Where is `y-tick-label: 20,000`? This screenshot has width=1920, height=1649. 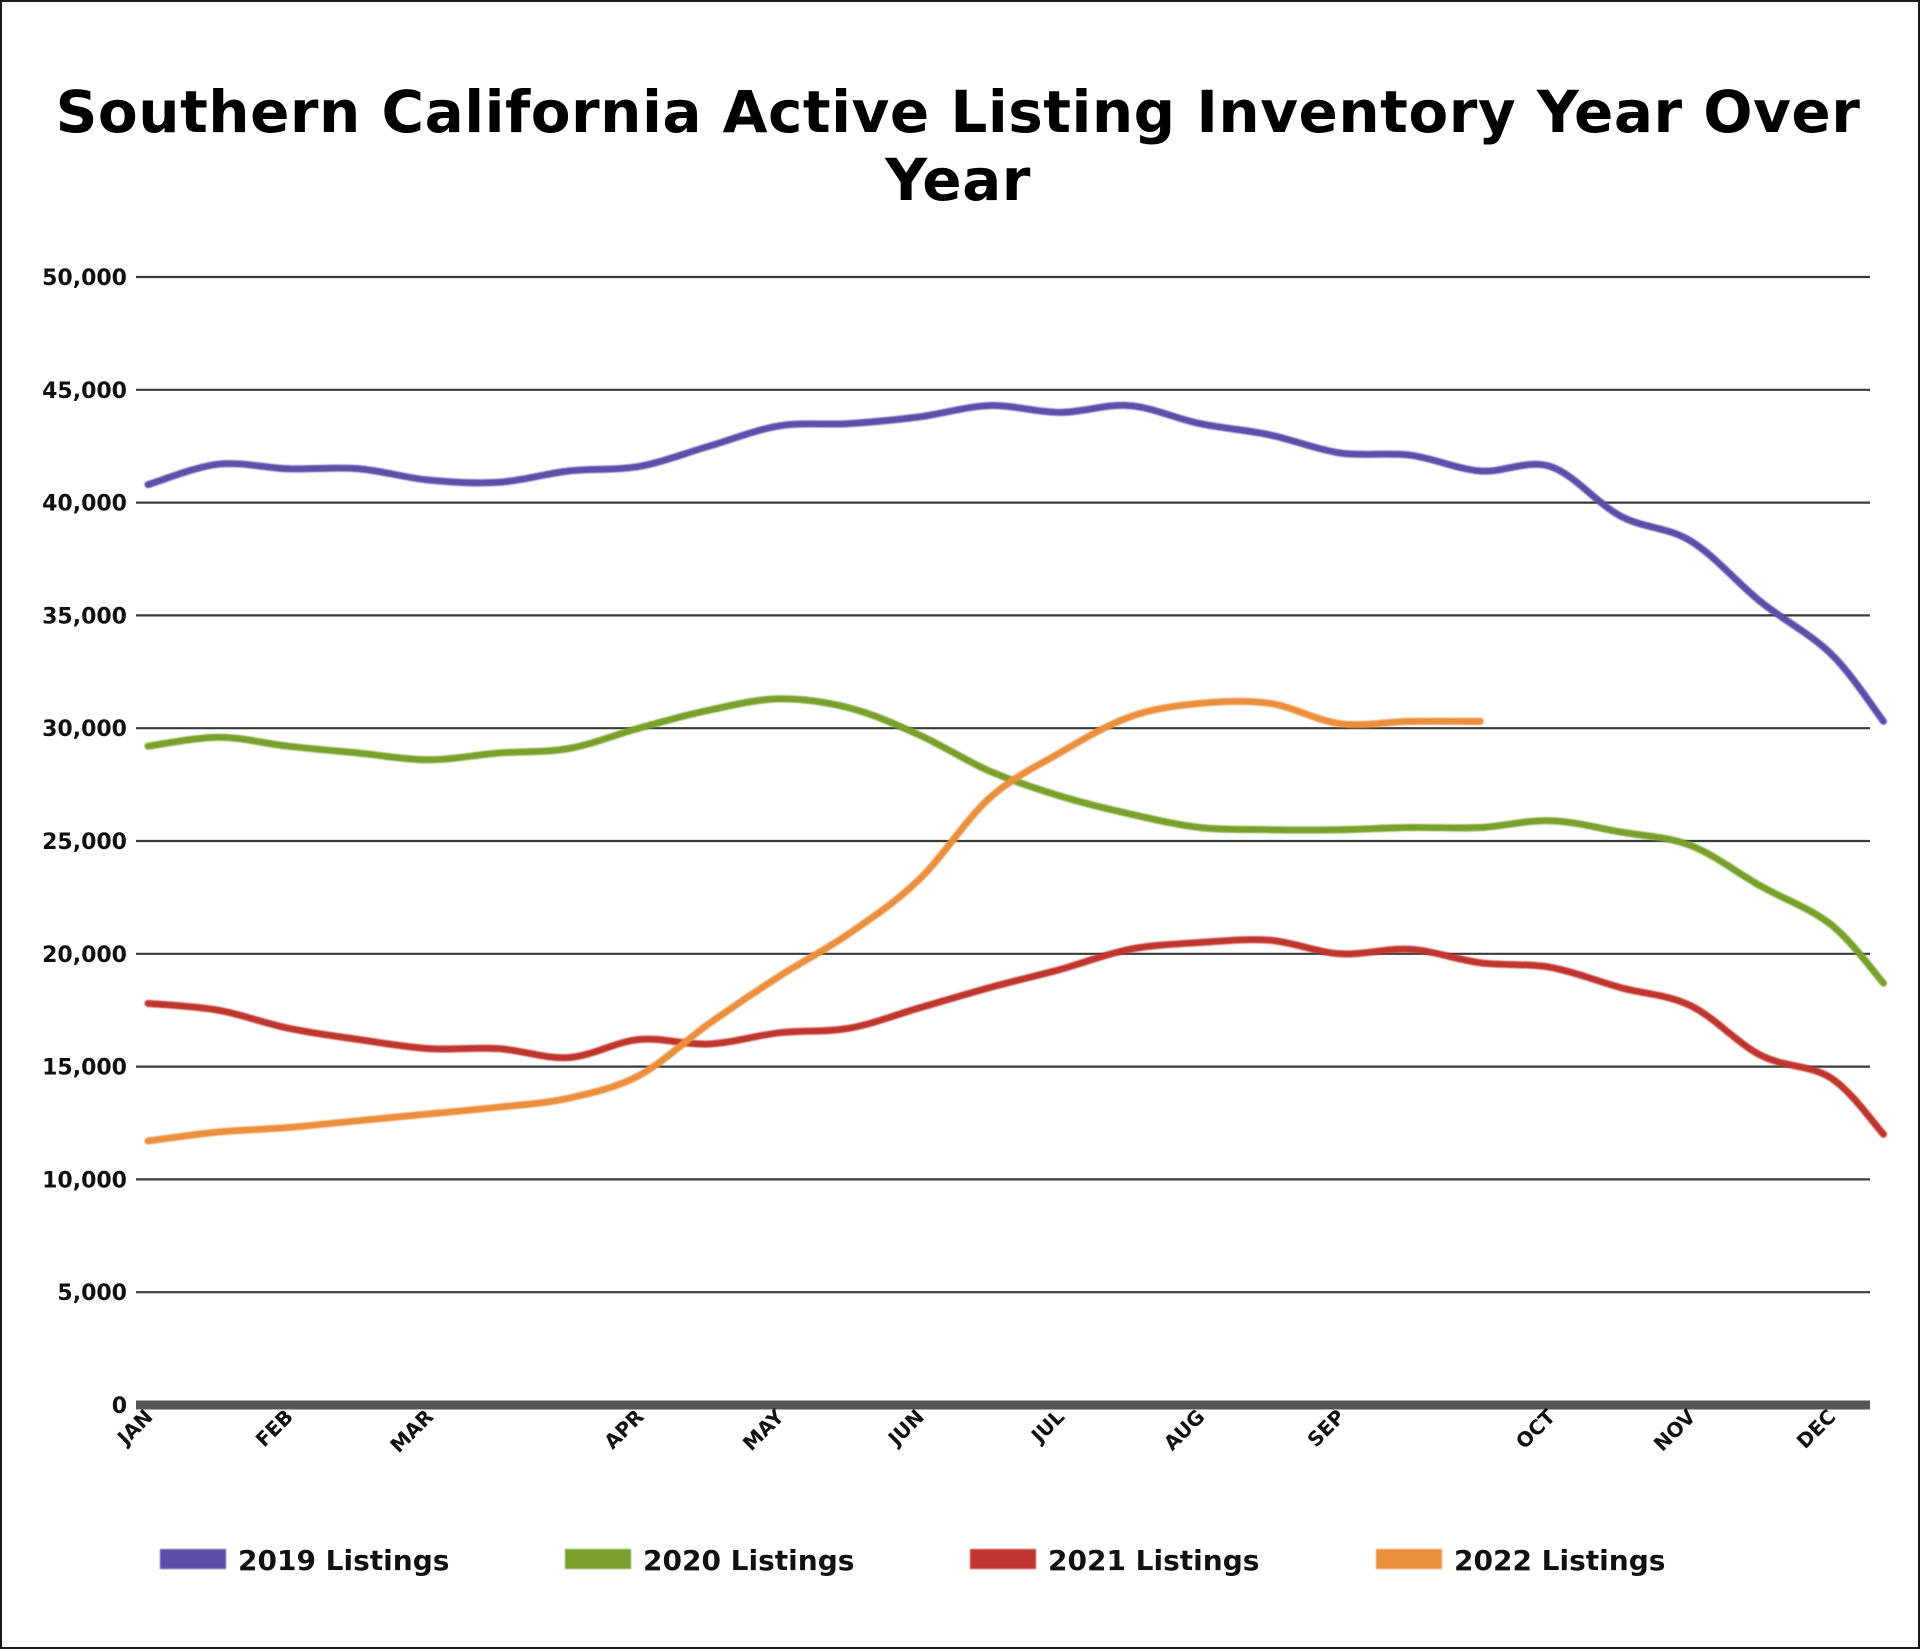 y-tick-label: 20,000 is located at coordinates (84, 955).